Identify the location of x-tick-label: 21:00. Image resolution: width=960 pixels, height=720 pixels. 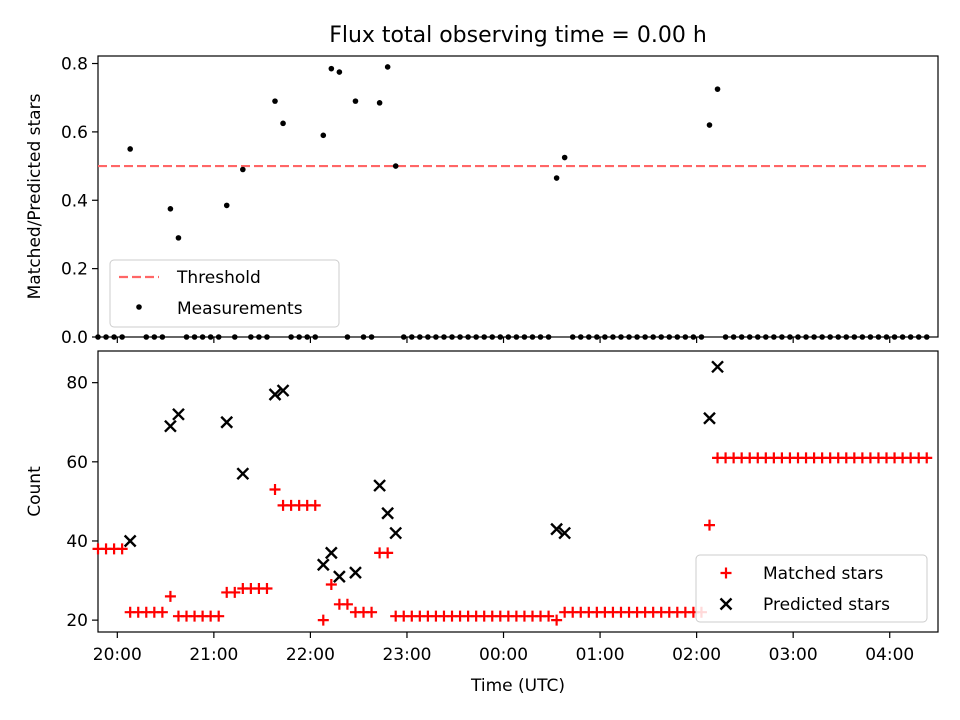
(213, 655).